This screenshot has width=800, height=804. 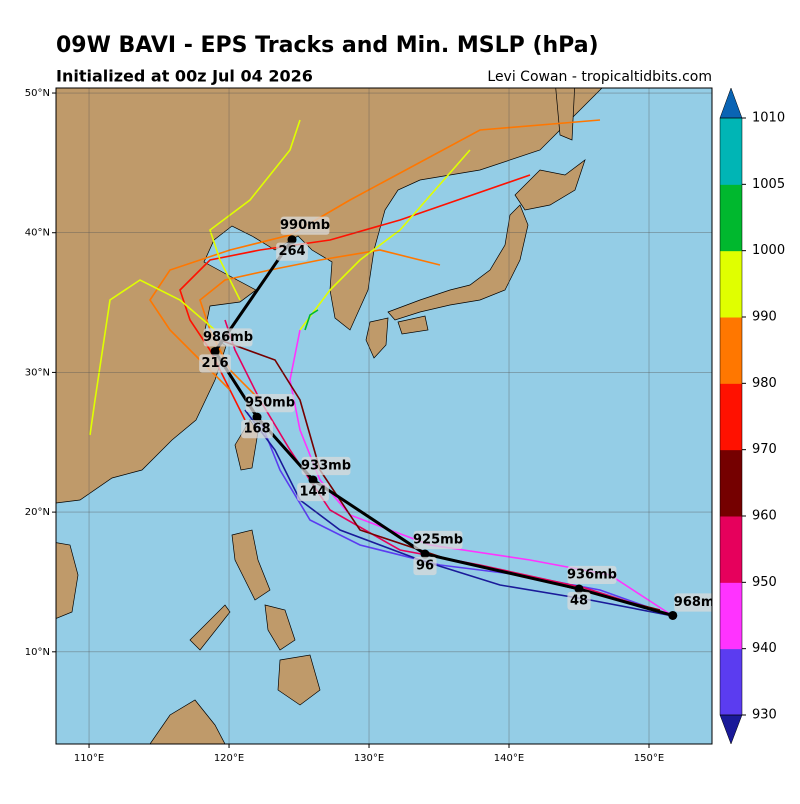 I want to click on lat-tick-label: 30°N, so click(x=37, y=372).